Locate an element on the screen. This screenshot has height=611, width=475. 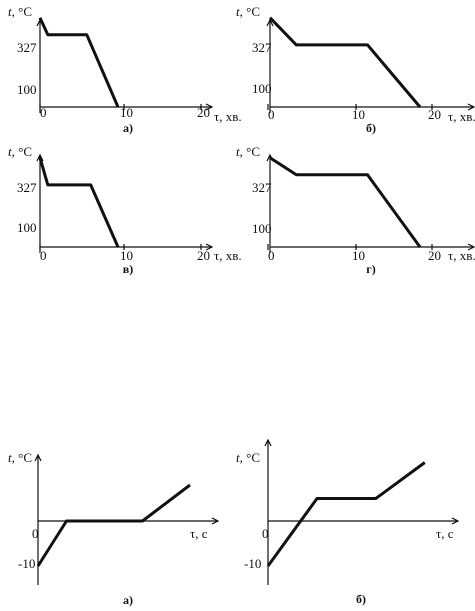
chart-caption: г) is located at coordinates (370, 269).